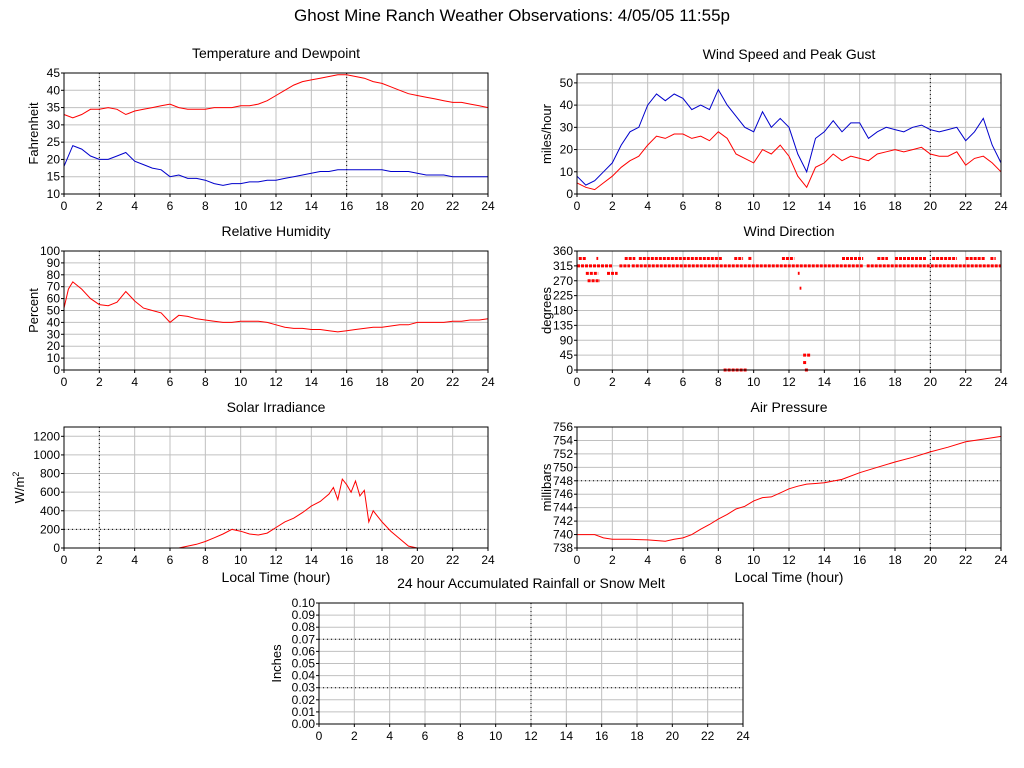 This screenshot has height=768, width=1024. I want to click on y-axis-label: Inches, so click(276, 663).